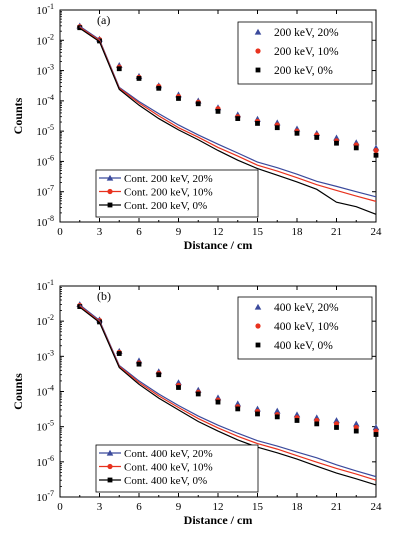 The height and width of the screenshot is (546, 401). Describe the element at coordinates (165, 481) in the screenshot. I see `legend-label: Cont. 400 keV, 0%` at that location.